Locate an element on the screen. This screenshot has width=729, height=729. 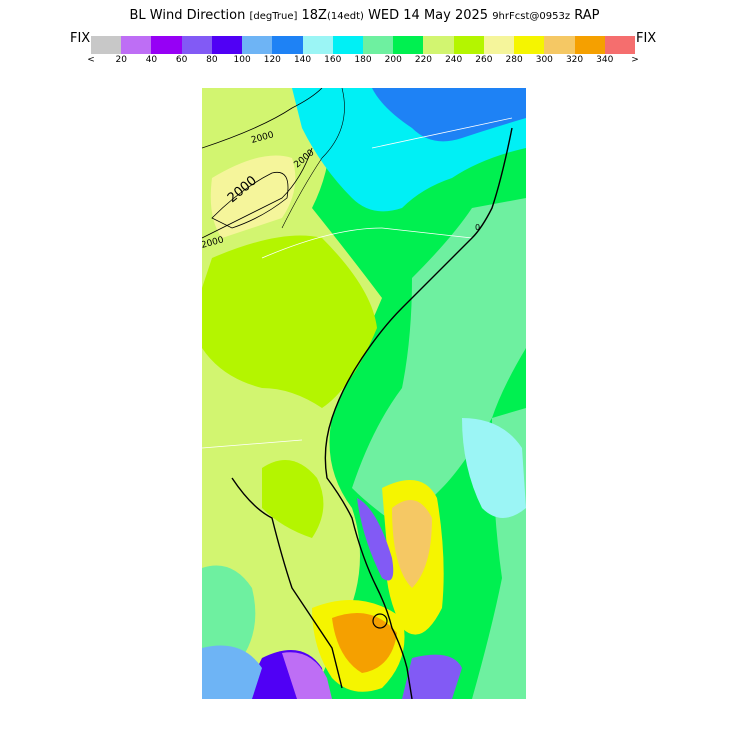
region-140-east is located at coordinates (494, 468).